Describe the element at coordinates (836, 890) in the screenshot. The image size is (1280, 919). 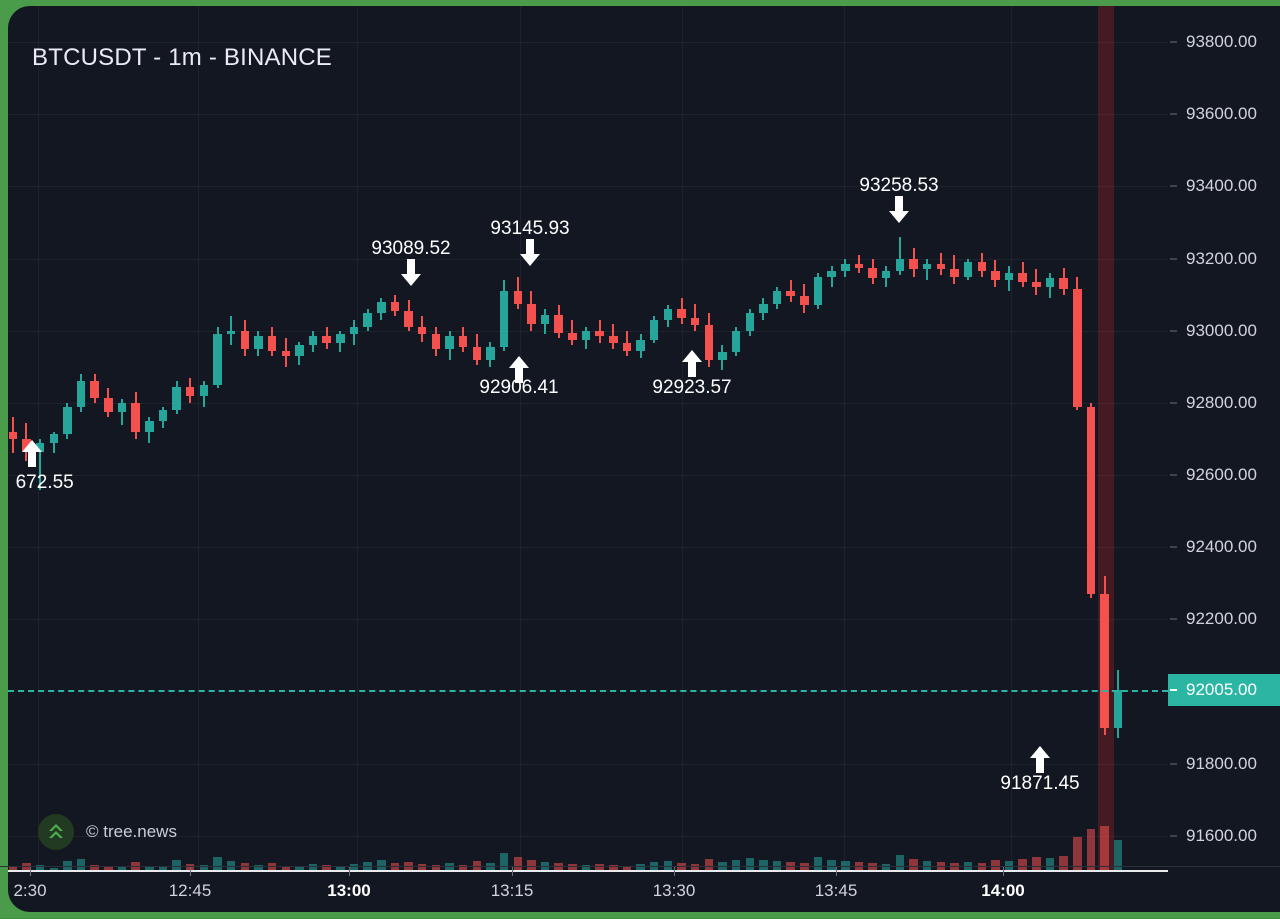
I see `time-axis-label: 13:45` at that location.